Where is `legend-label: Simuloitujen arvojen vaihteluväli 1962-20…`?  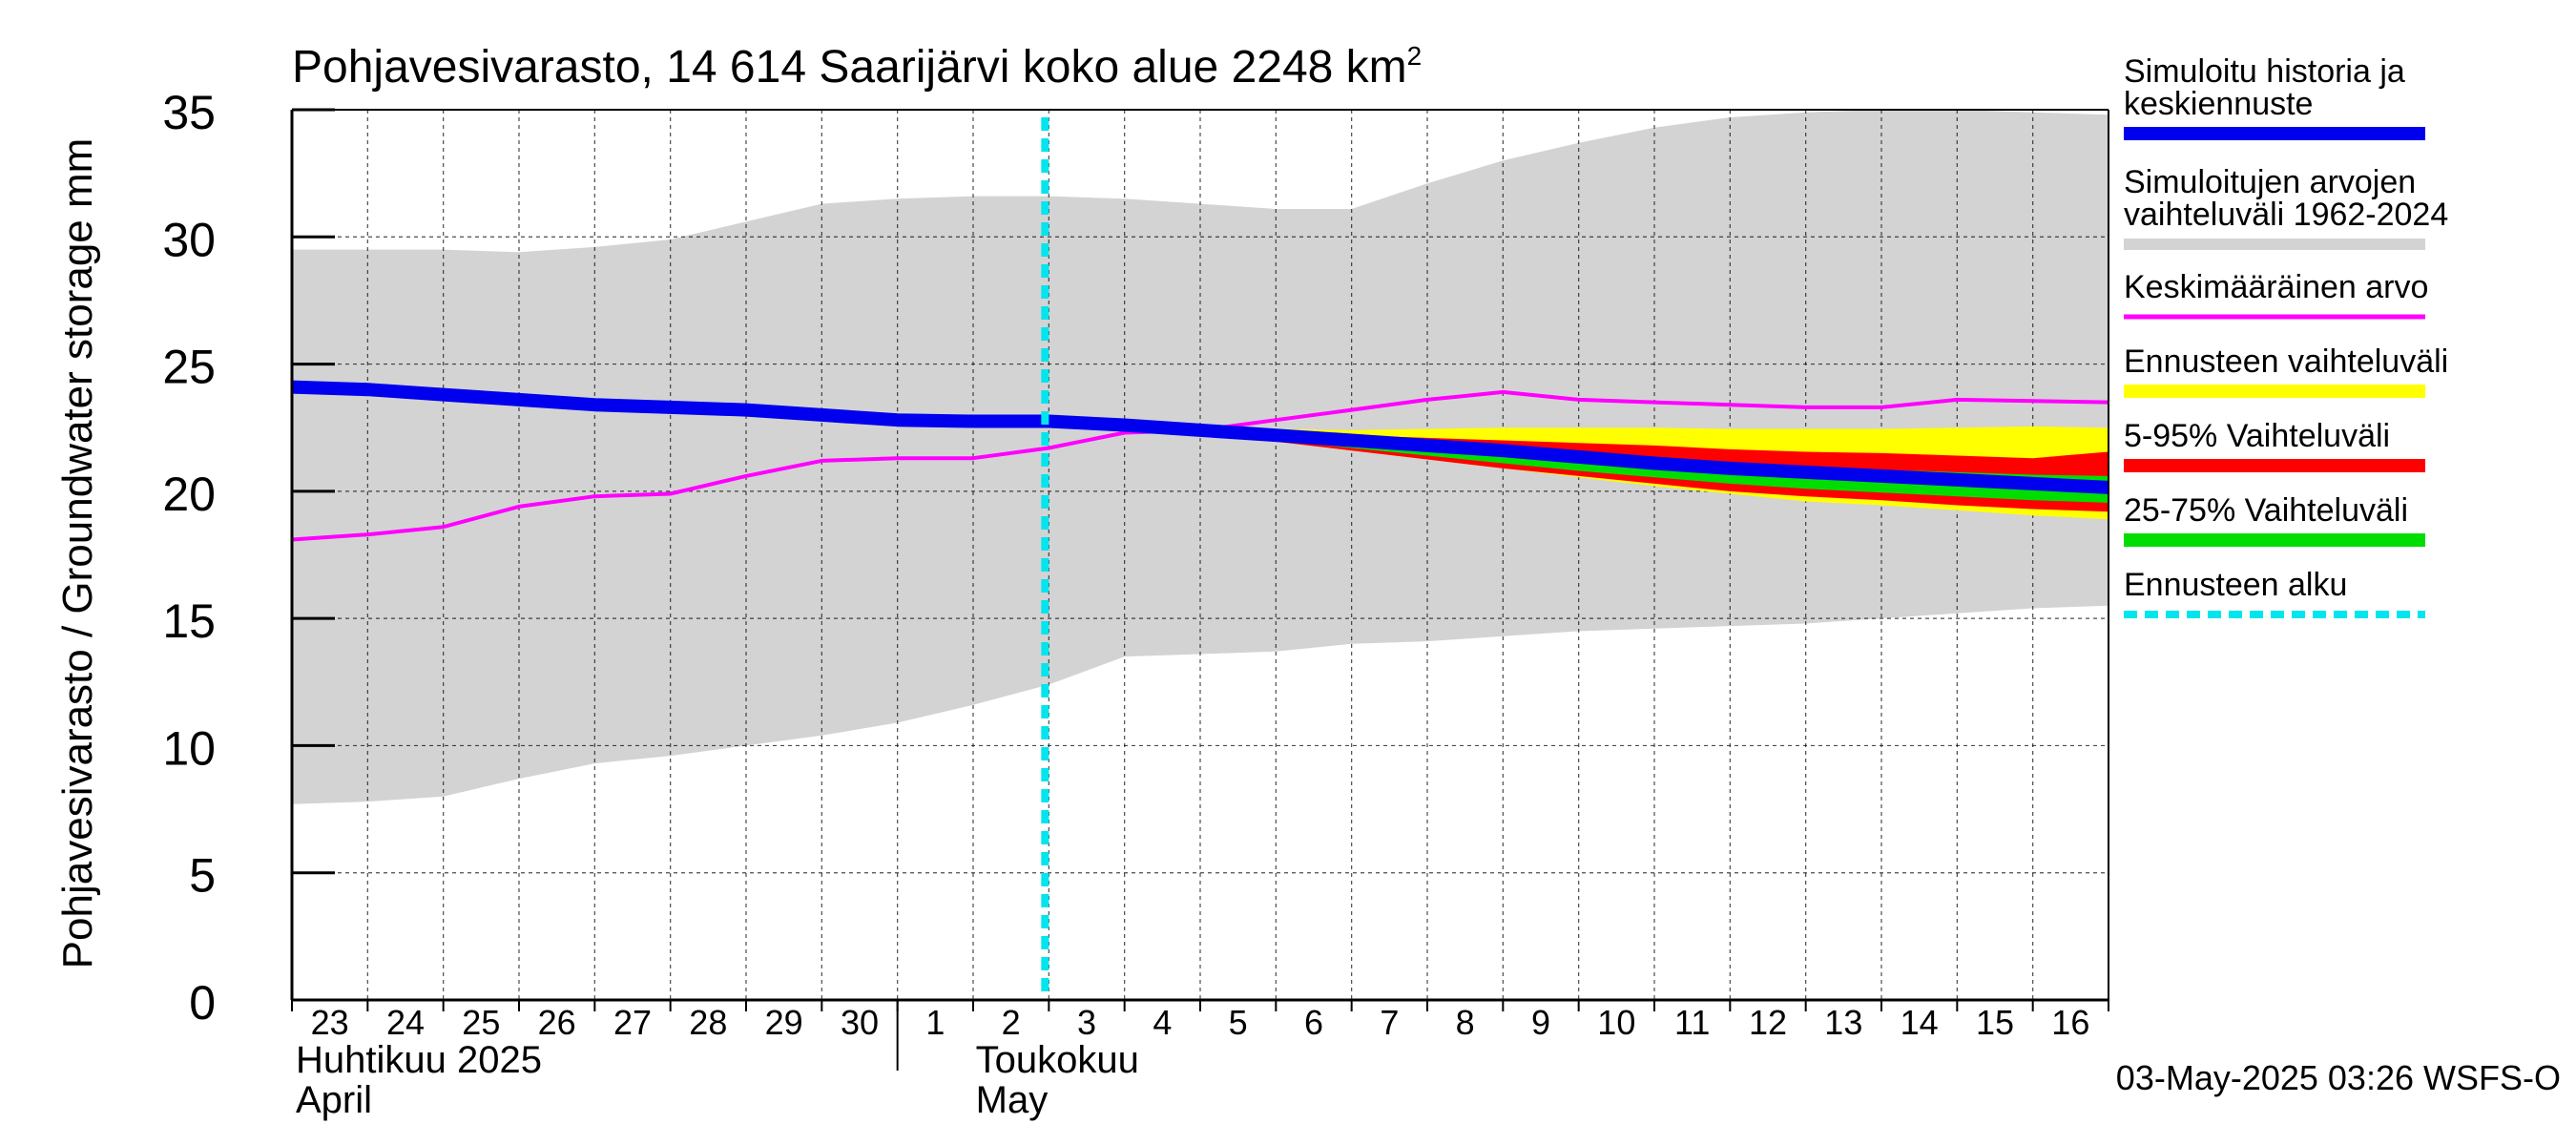
legend-label: Simuloitujen arvojen vaihteluväli 1962-20… is located at coordinates (2286, 199).